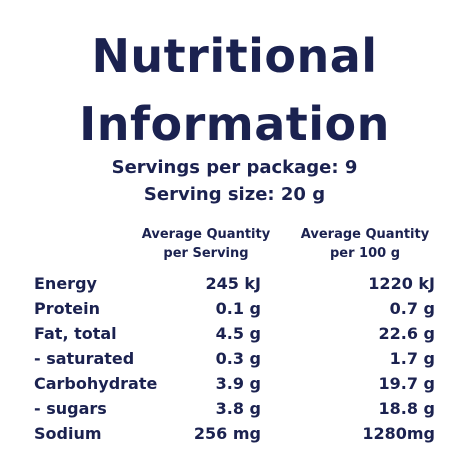 This screenshot has width=469, height=469. What do you see at coordinates (234, 194) in the screenshot?
I see `serving-size: Serving size: 20 g` at bounding box center [234, 194].